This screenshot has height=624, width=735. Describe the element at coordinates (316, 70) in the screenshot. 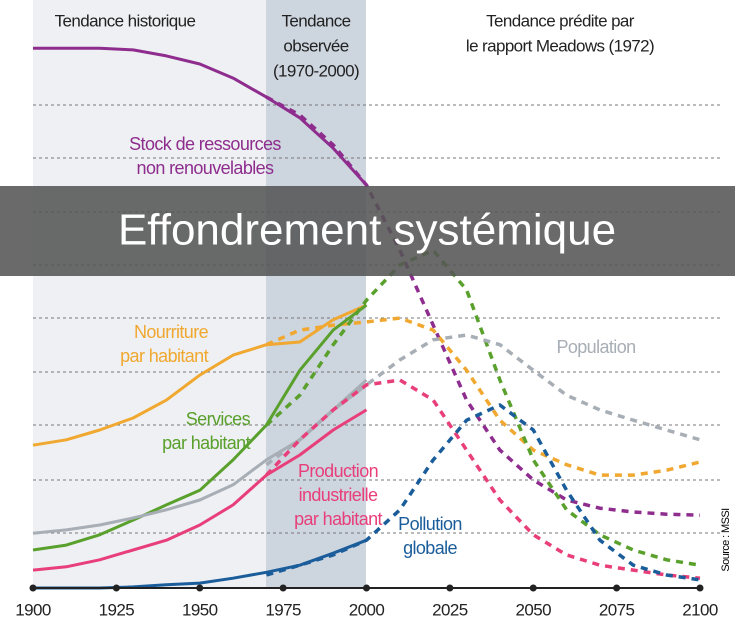

I see `region-label: (1970-2000)` at that location.